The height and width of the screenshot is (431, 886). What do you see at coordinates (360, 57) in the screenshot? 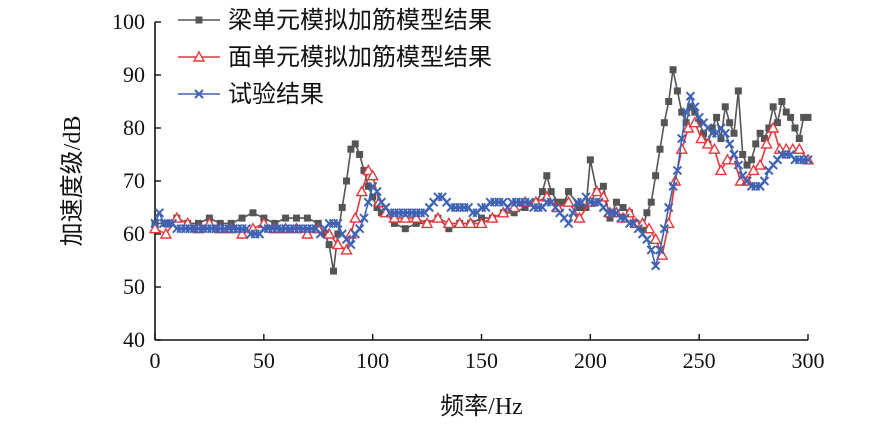
I see `legend-label: 面单元模拟加筋模型结果` at bounding box center [360, 57].